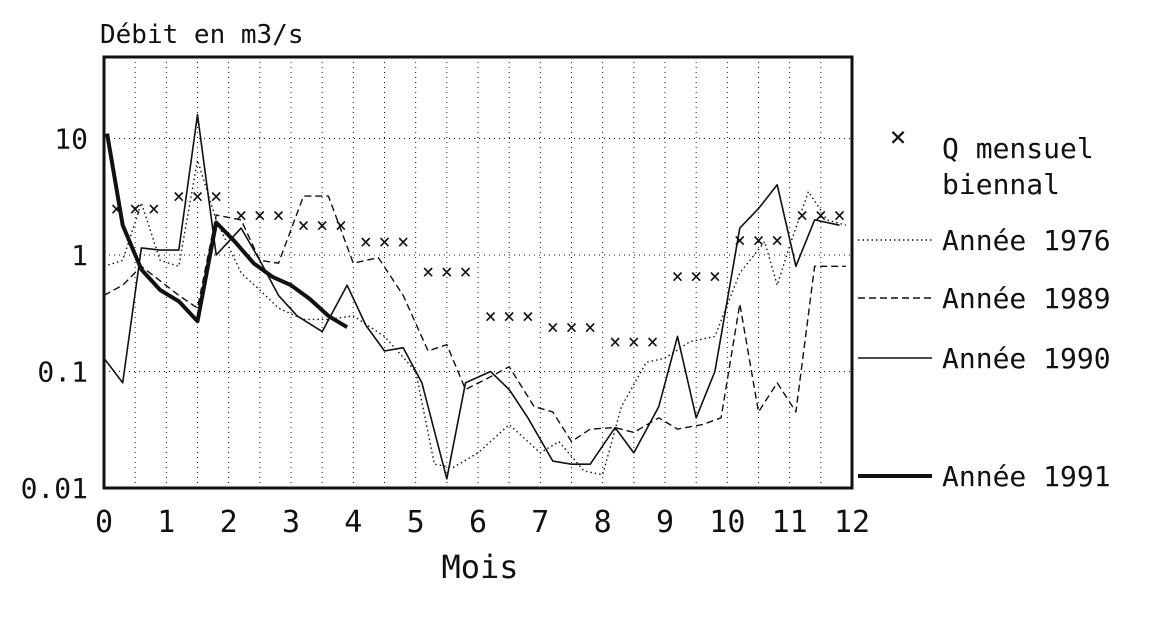 This screenshot has height=621, width=1153. Describe the element at coordinates (62, 371) in the screenshot. I see `y-tick-label: 0.1` at that location.